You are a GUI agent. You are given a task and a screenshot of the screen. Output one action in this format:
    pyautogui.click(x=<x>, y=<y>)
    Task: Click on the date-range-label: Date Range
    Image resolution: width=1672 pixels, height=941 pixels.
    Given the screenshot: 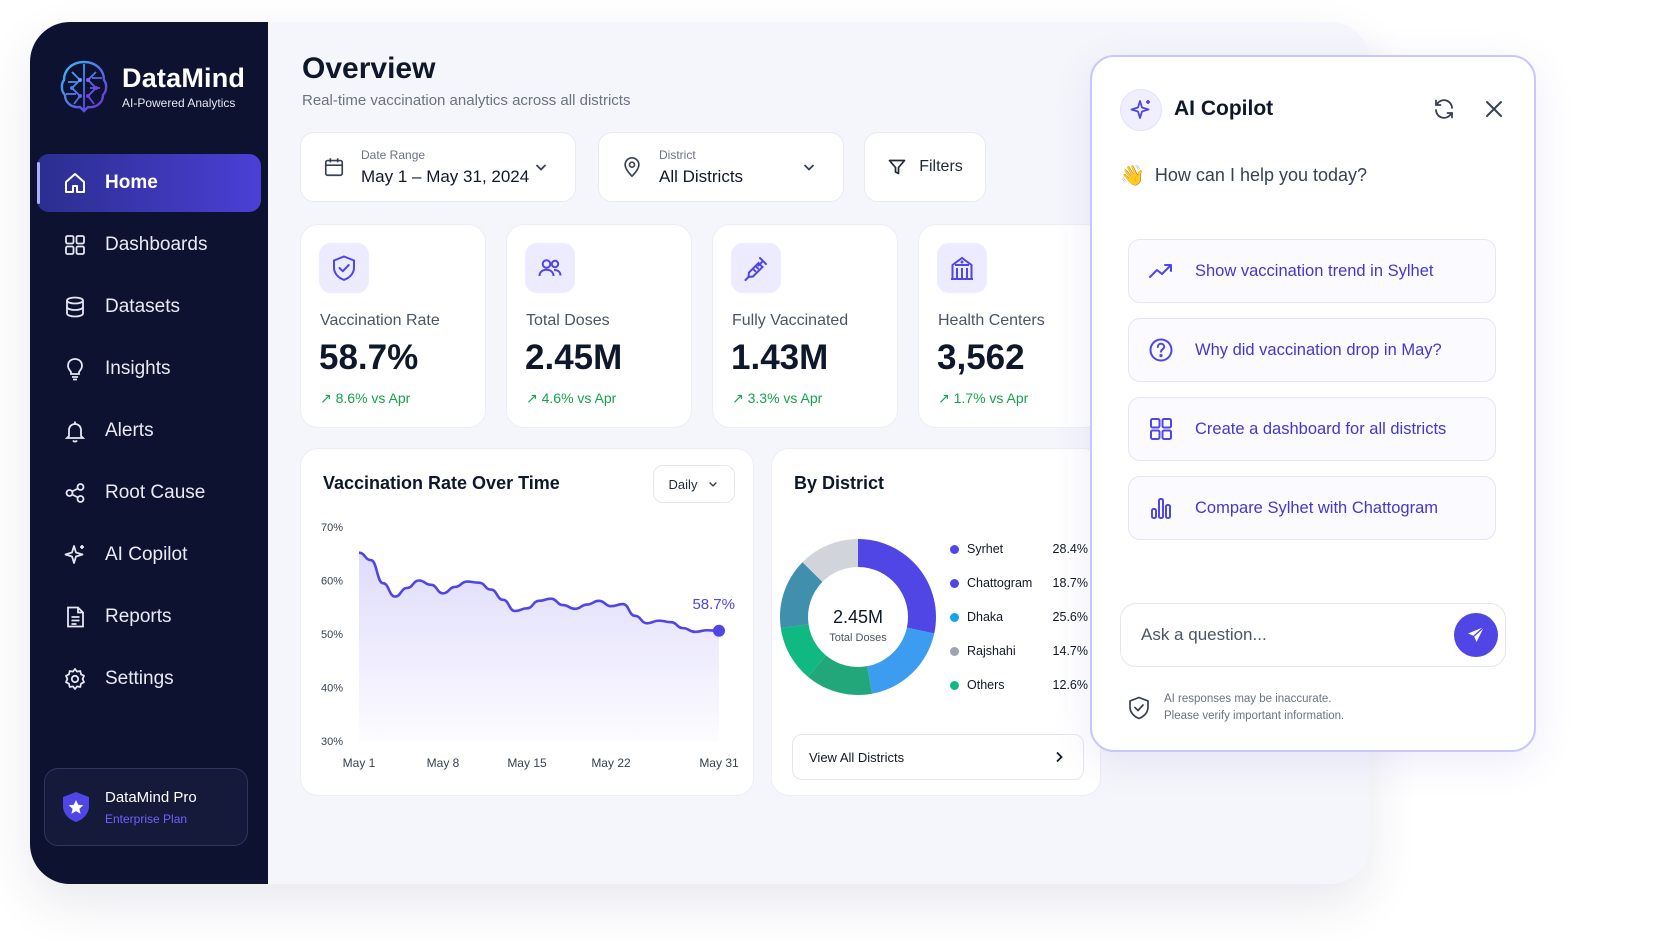 What is the action you would take?
    pyautogui.click(x=393, y=154)
    